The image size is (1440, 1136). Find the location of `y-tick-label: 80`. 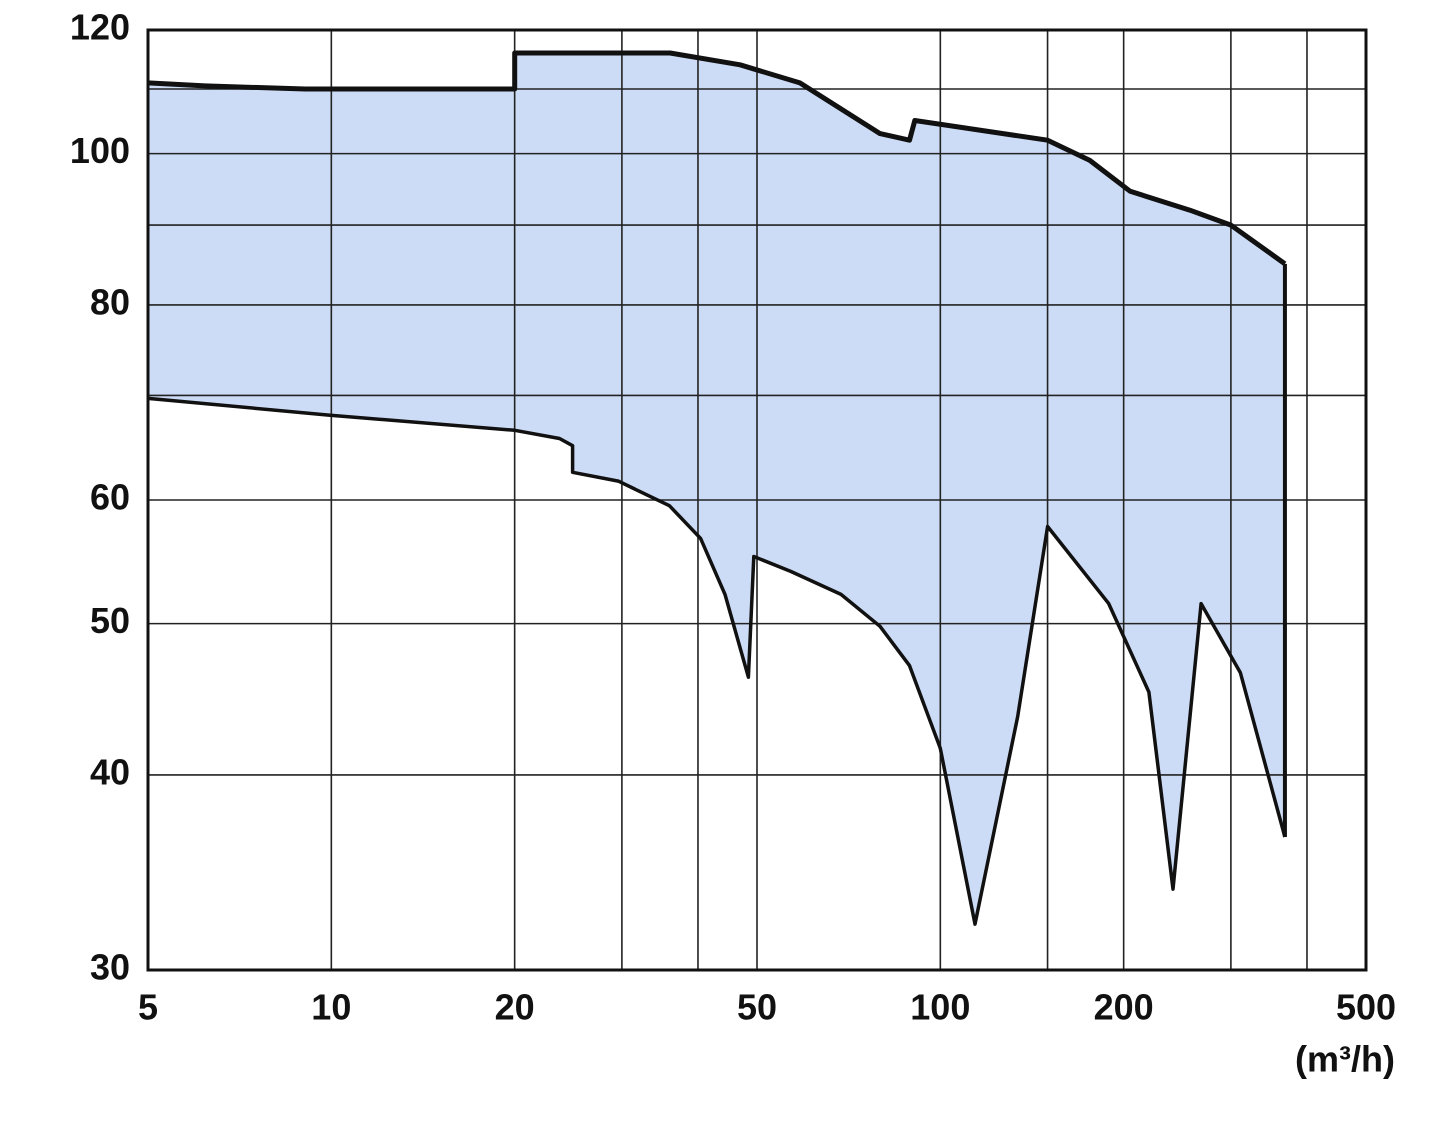

y-tick-label: 80 is located at coordinates (110, 301).